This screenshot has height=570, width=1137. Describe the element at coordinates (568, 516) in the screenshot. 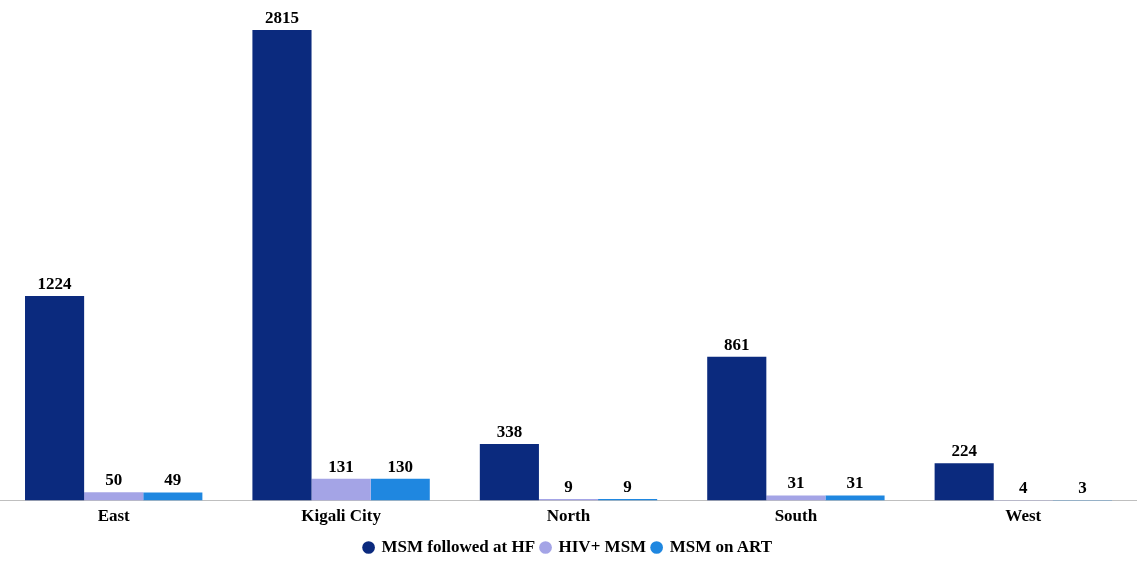

I see `x-tick-label: North` at that location.